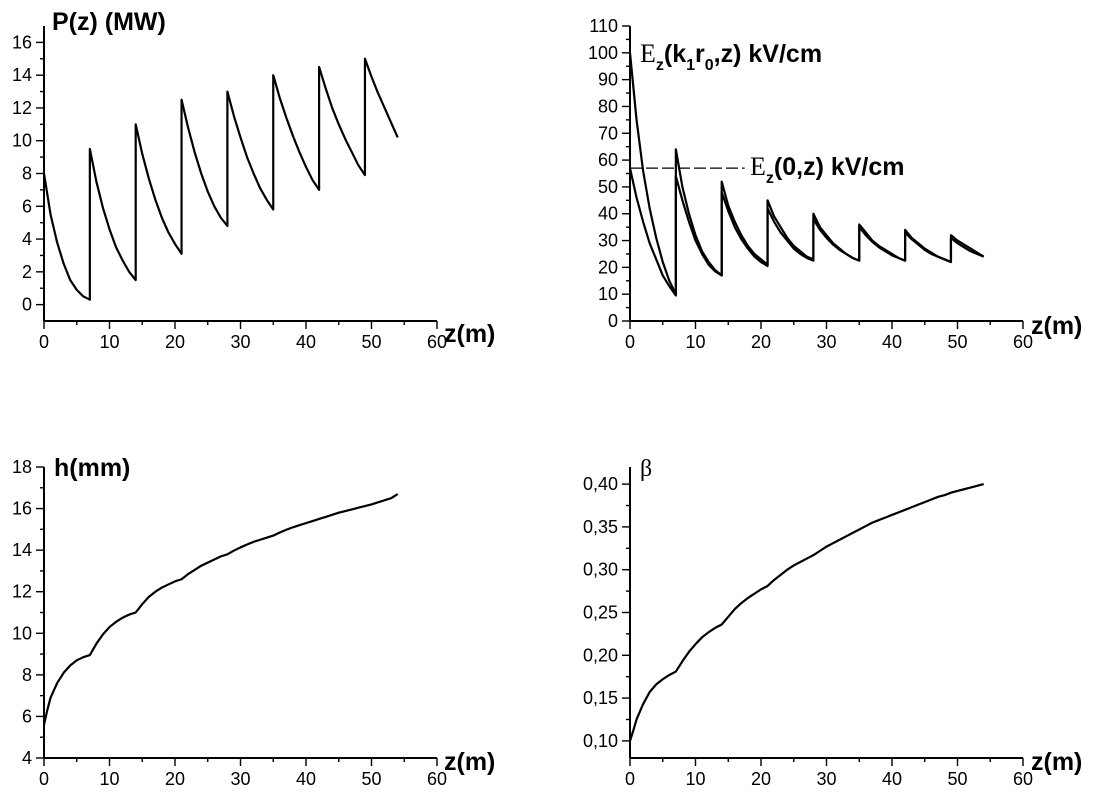 The width and height of the screenshot is (1108, 794). Describe the element at coordinates (600, 741) in the screenshot. I see `y-tick-label: 0,10` at that location.